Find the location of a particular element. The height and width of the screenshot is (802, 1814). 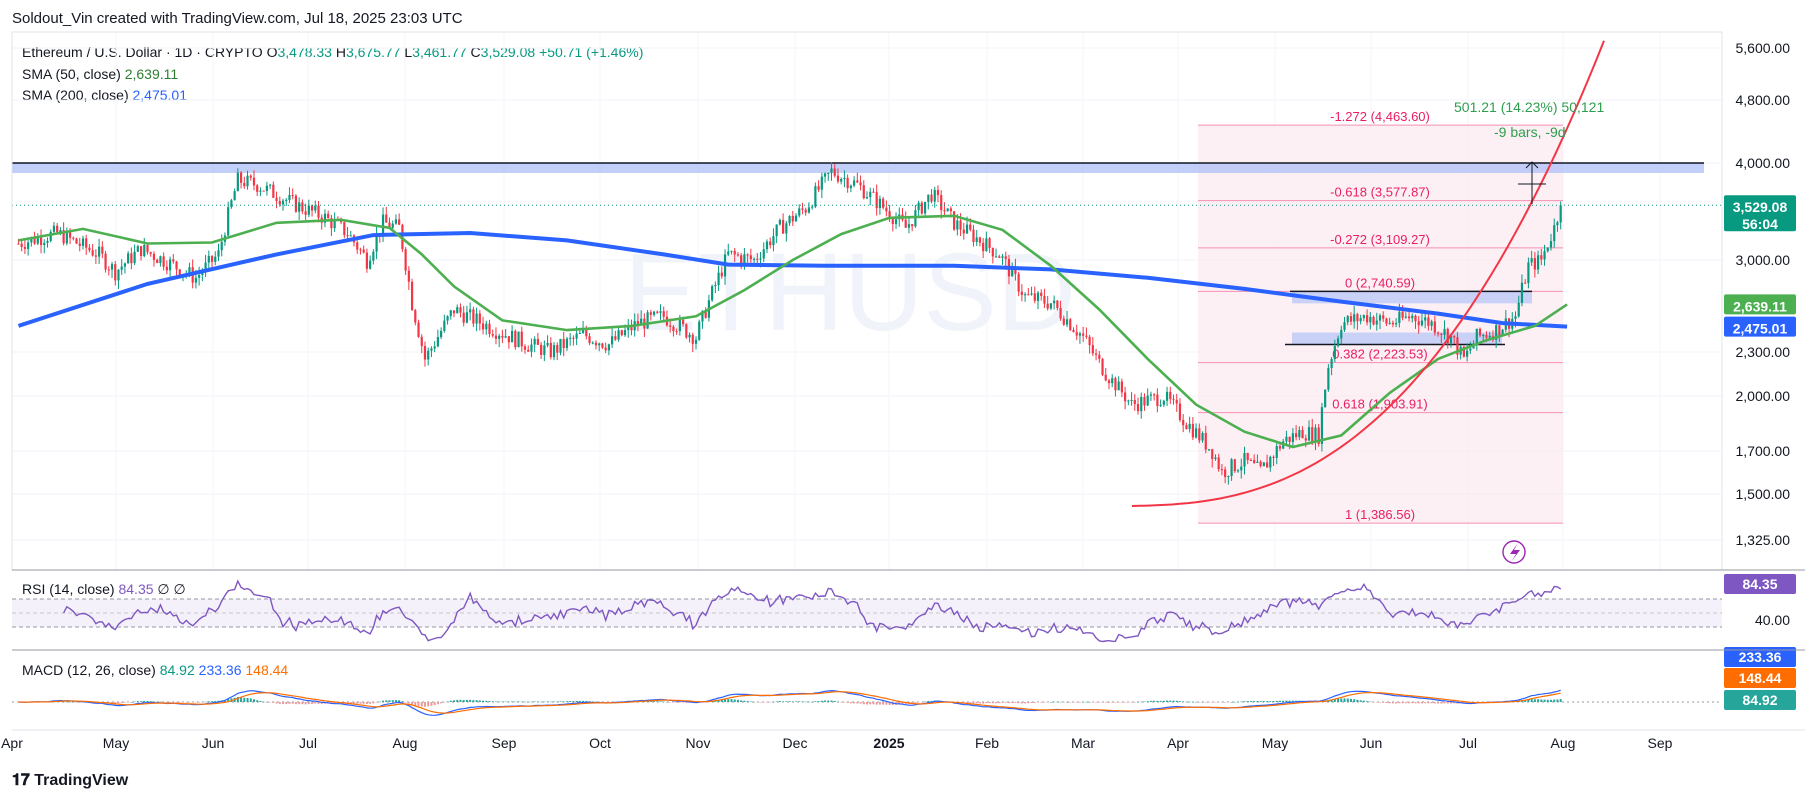

fib-level-label: 0.382 (2,223.53) is located at coordinates (1379, 354).